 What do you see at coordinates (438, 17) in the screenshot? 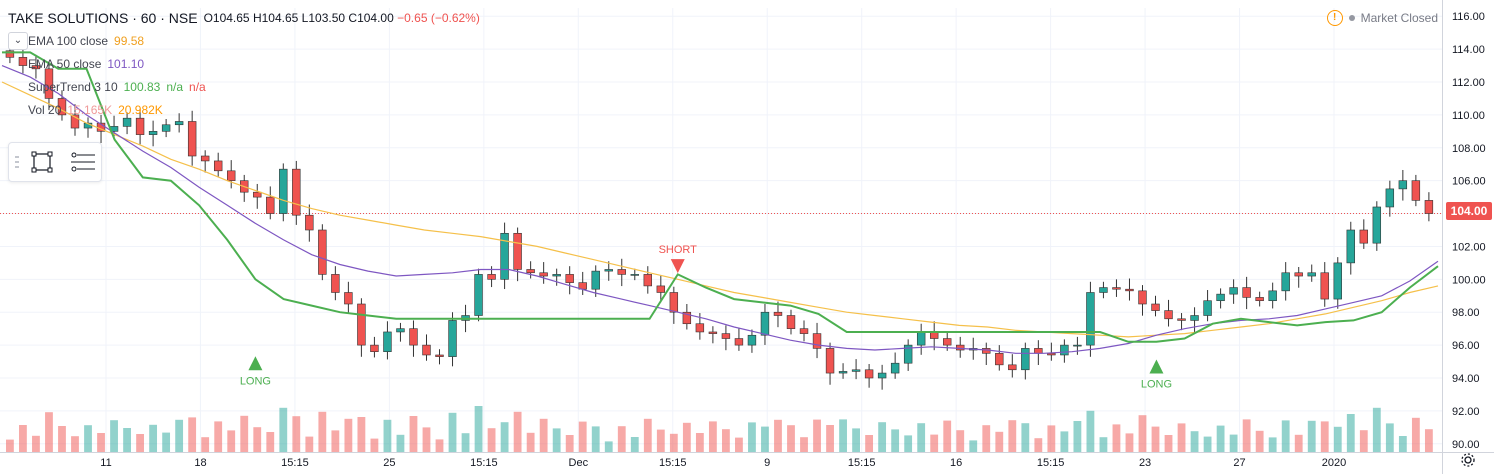
I see `price-change: −0.65 (−0.62%)` at bounding box center [438, 17].